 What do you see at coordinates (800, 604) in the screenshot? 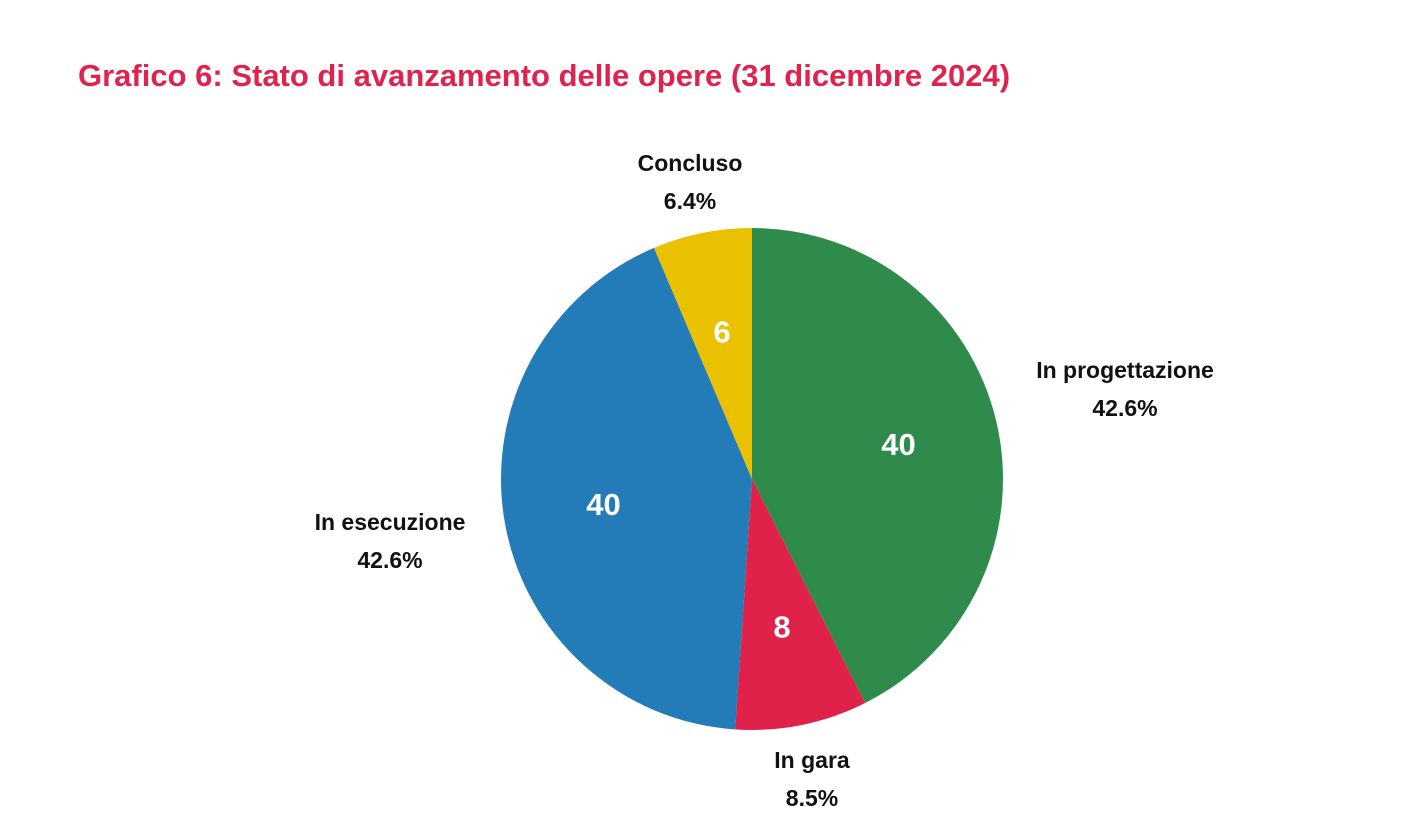
I see `pie-slice-in-gara` at bounding box center [800, 604].